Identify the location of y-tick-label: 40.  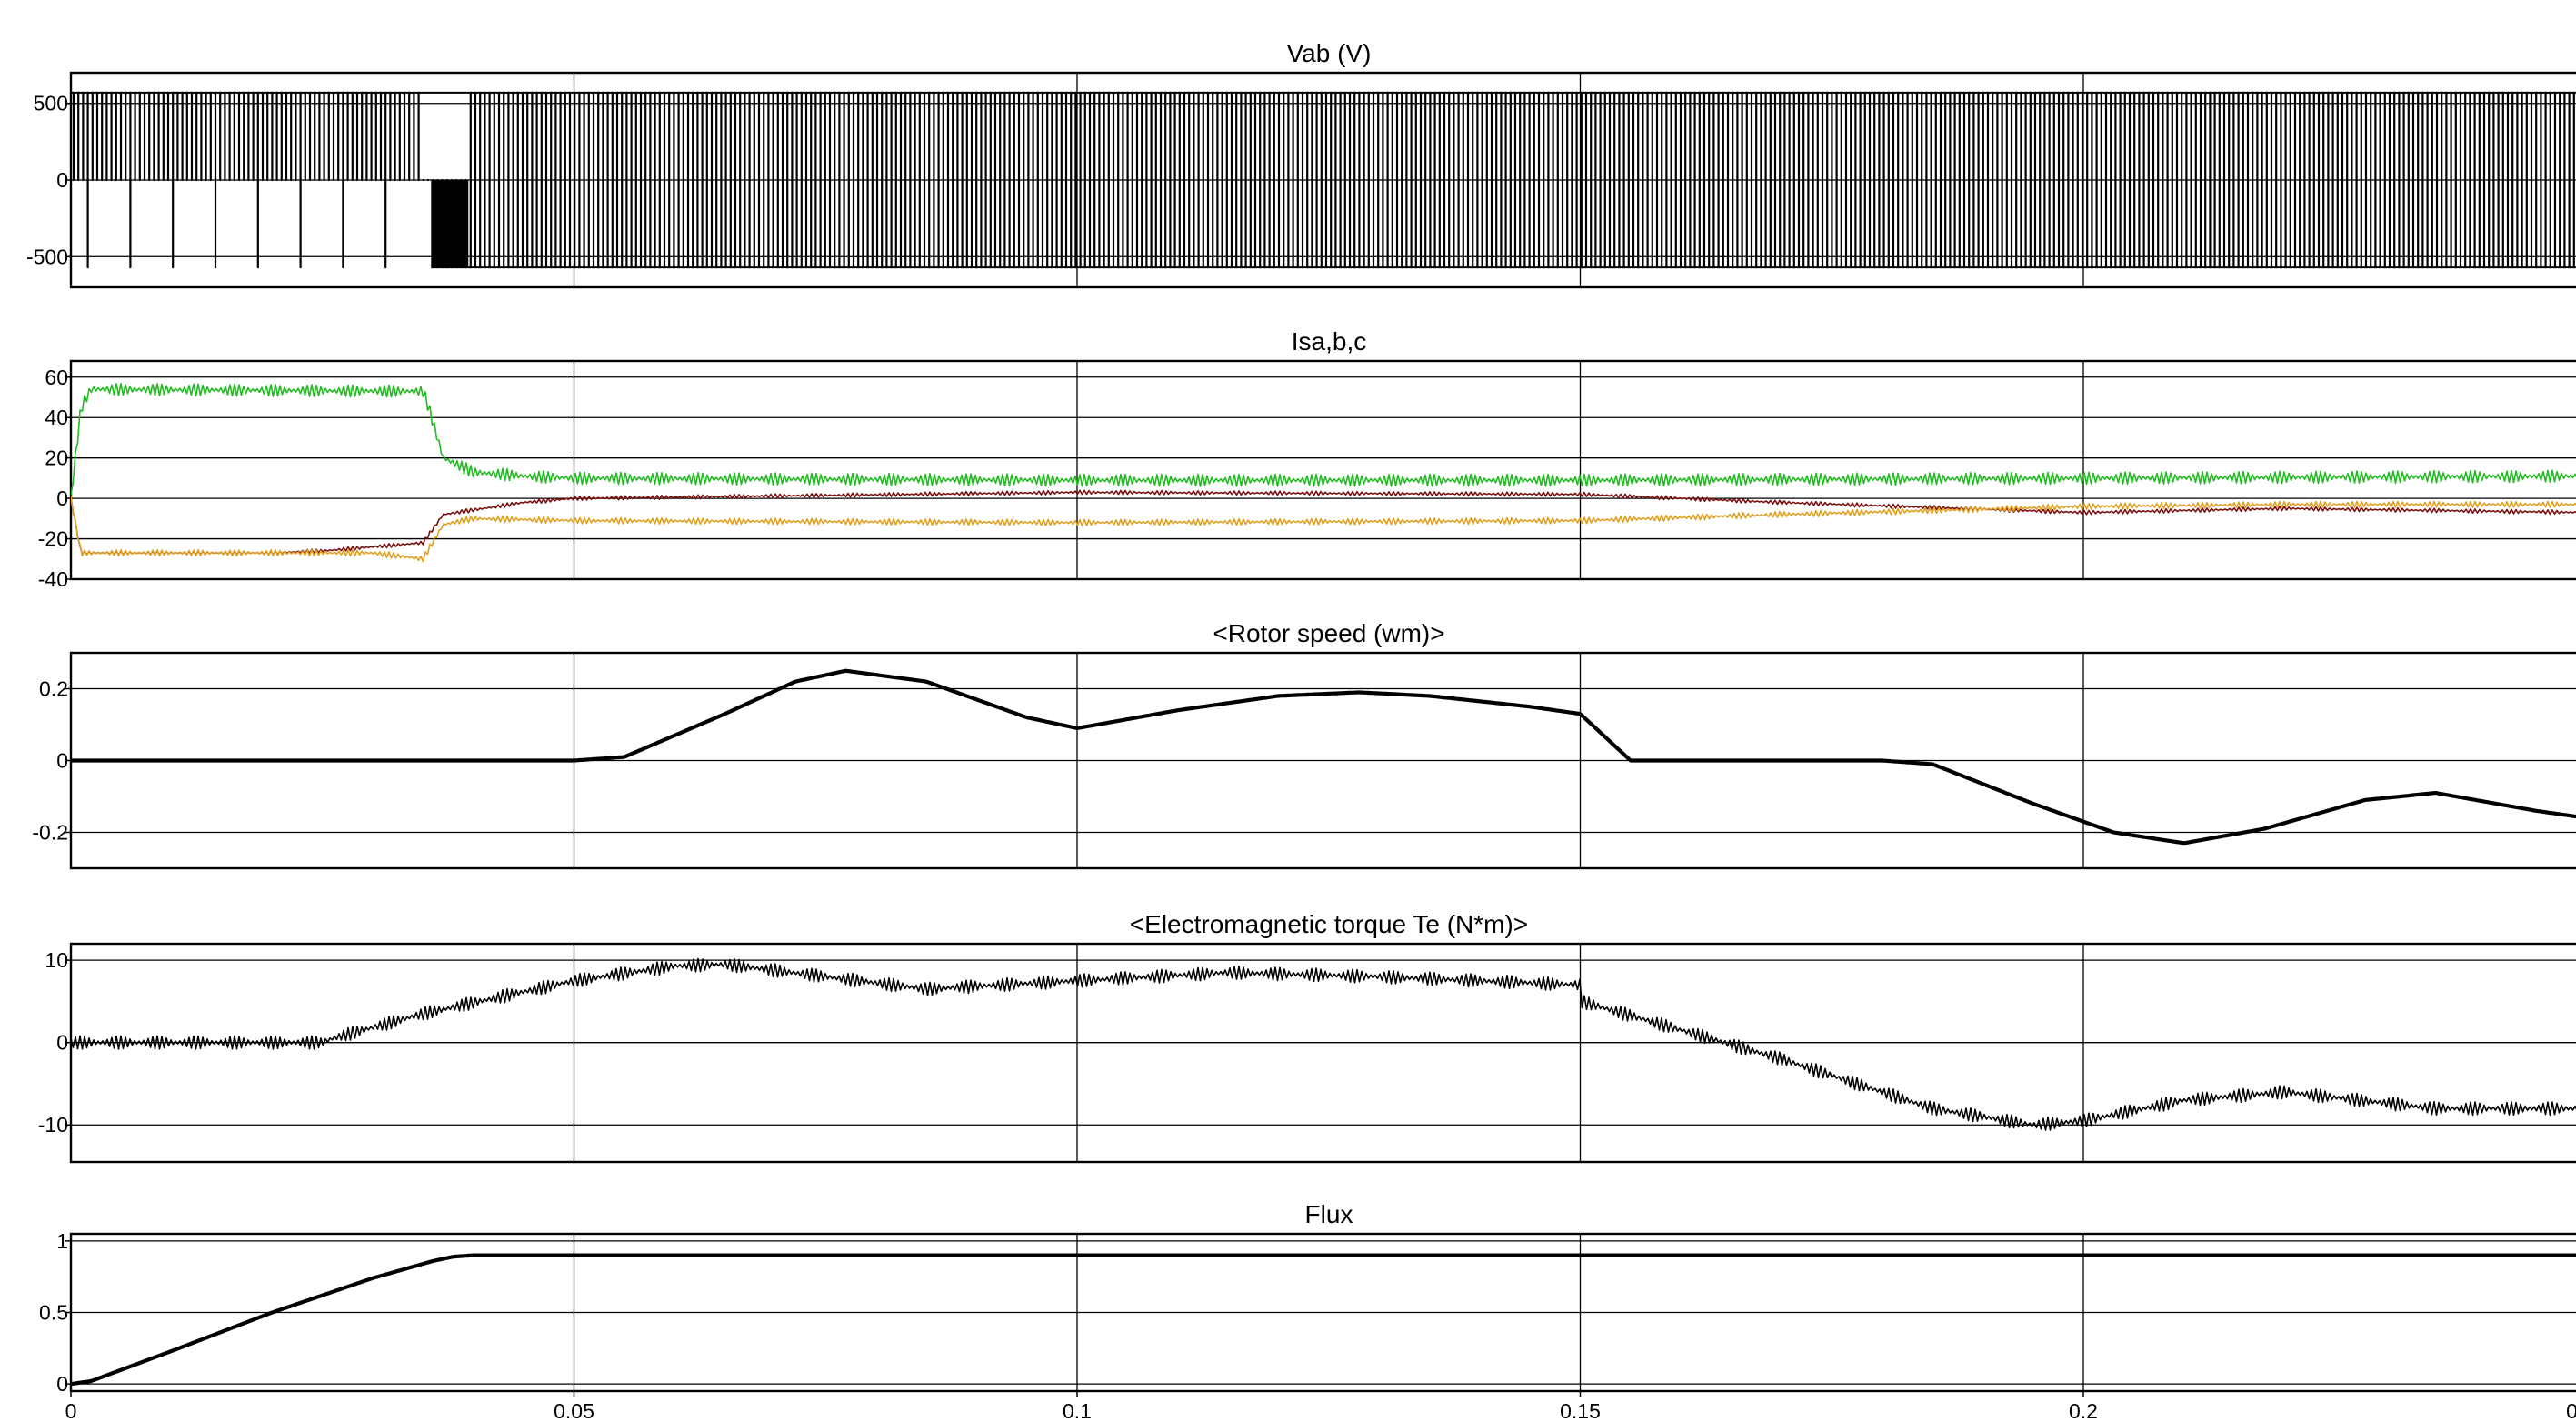
(56, 418).